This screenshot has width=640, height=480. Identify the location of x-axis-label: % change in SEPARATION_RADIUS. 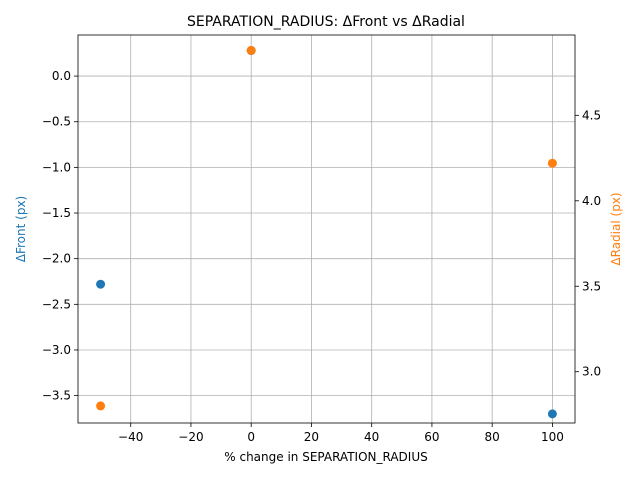
(325, 457).